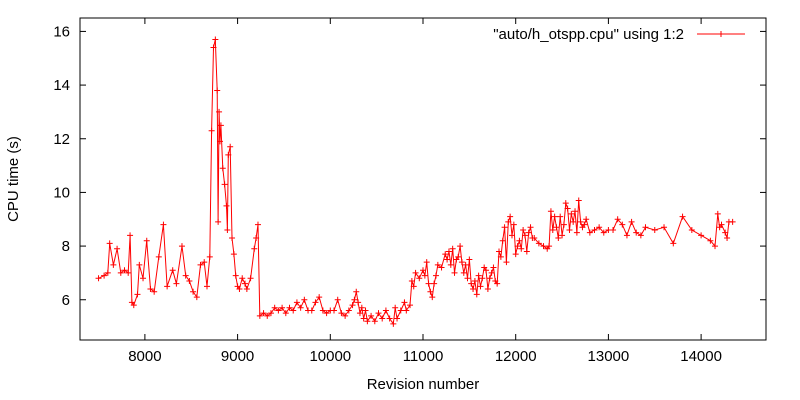 This screenshot has height=400, width=800. I want to click on x-tick-label: 9000, so click(237, 356).